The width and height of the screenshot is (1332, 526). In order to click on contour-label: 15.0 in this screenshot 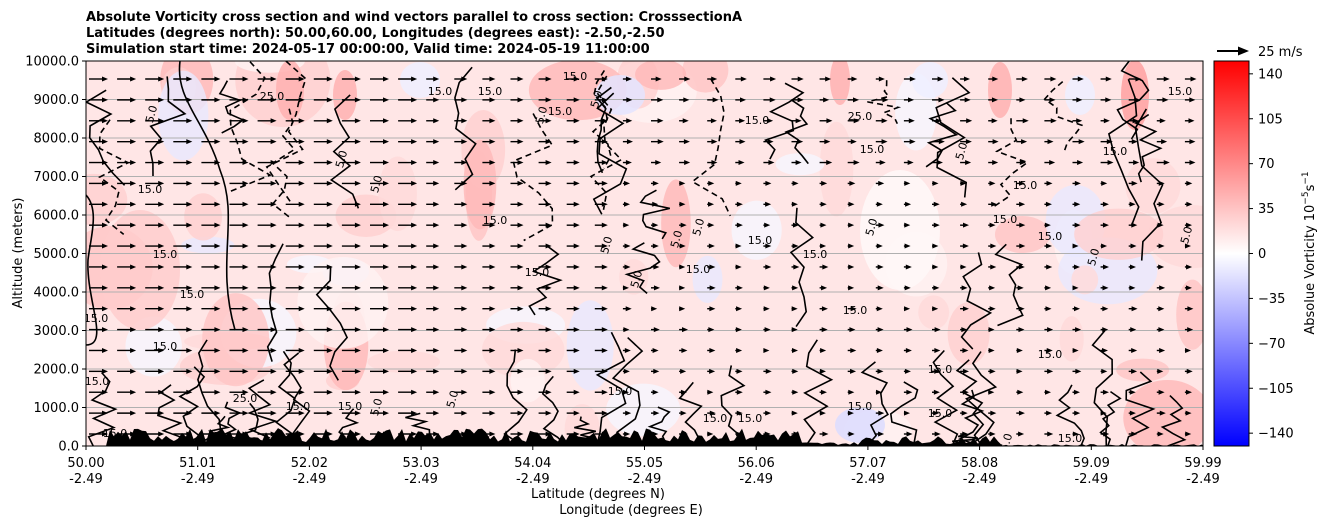, I will do `click(855, 310)`.